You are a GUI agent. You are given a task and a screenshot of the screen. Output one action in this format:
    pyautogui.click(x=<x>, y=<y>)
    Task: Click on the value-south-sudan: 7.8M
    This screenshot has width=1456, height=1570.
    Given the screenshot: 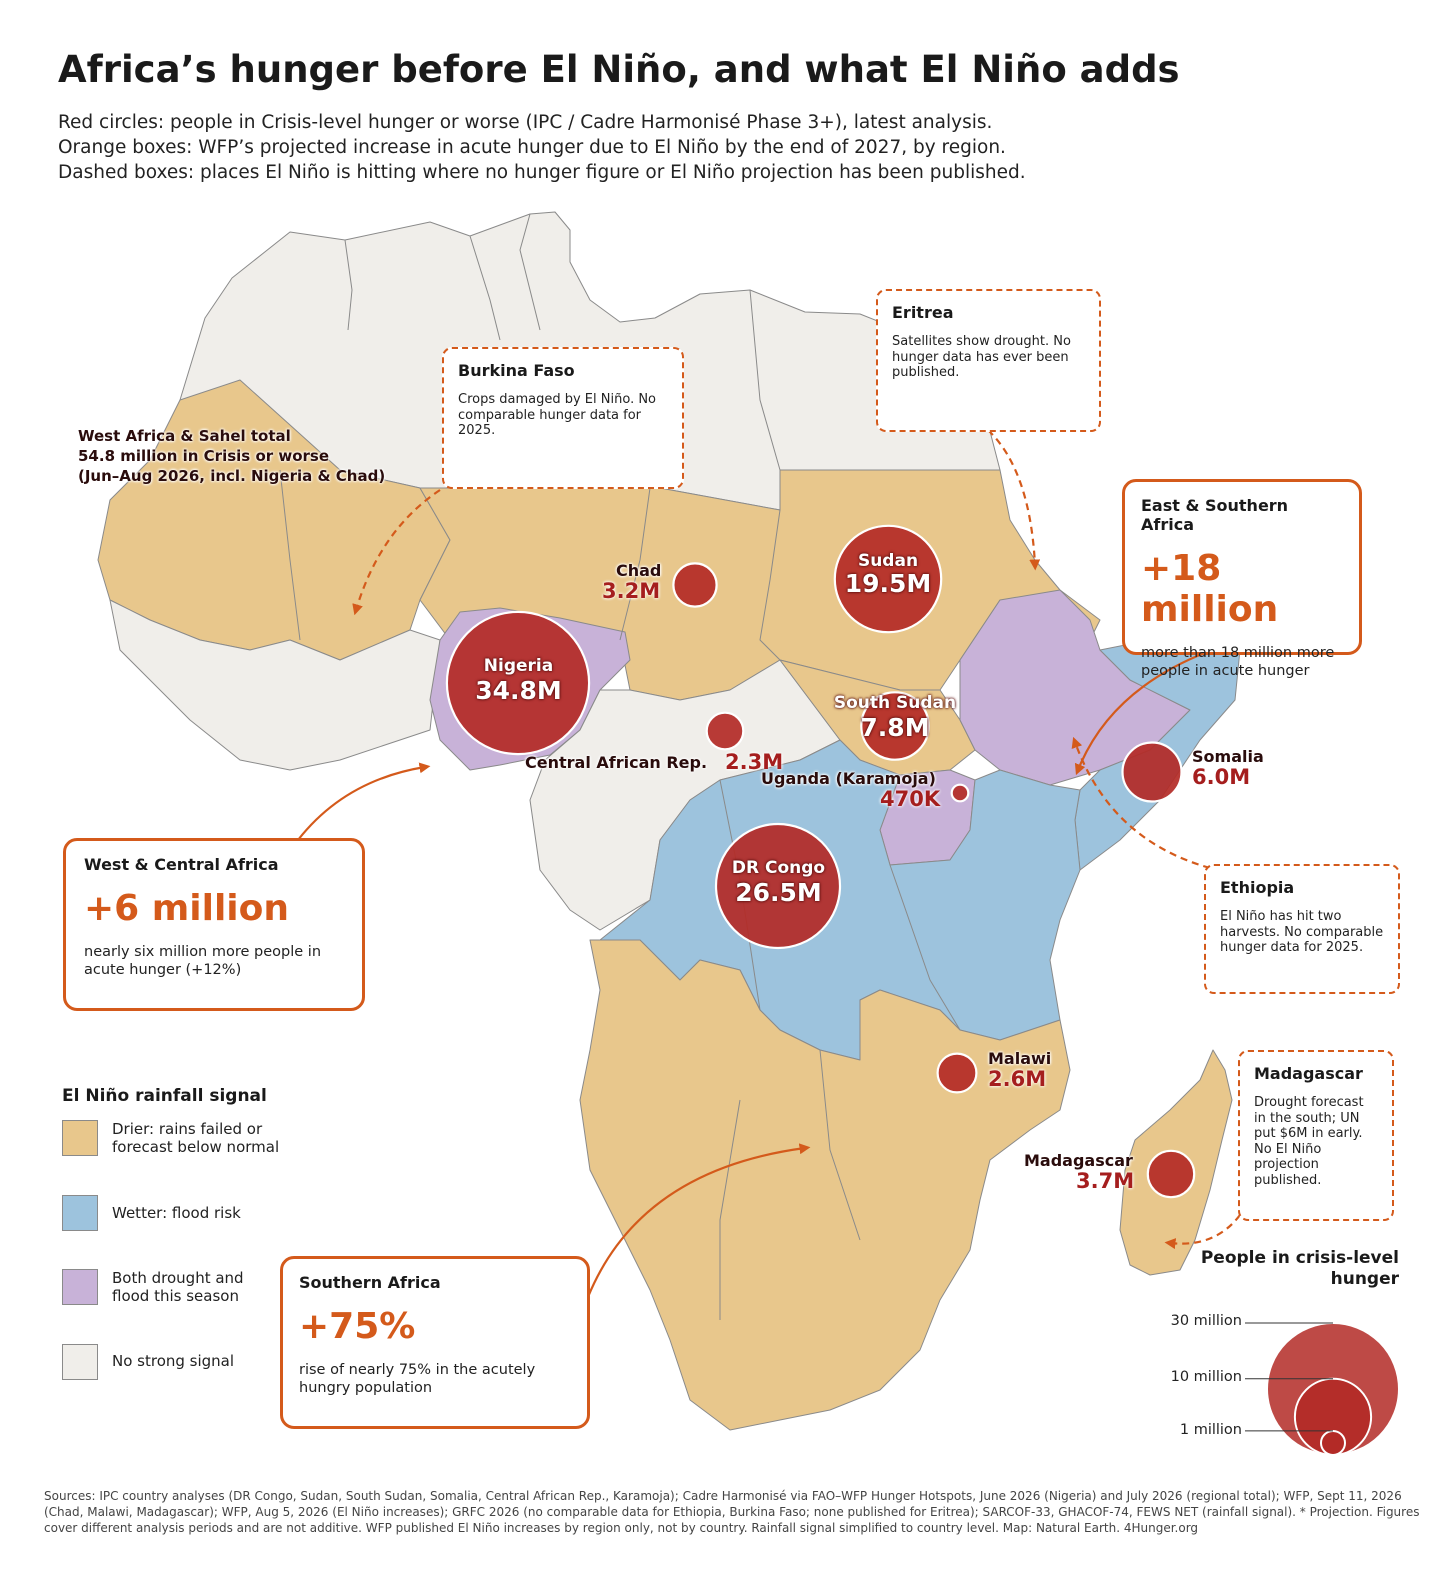 What is the action you would take?
    pyautogui.click(x=895, y=727)
    